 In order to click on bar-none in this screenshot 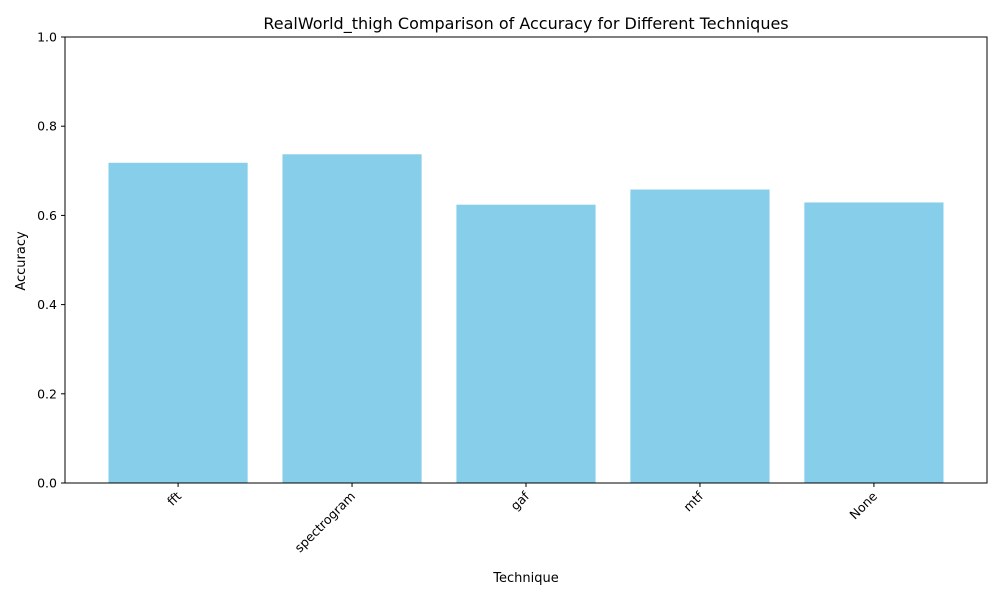, I will do `click(874, 342)`.